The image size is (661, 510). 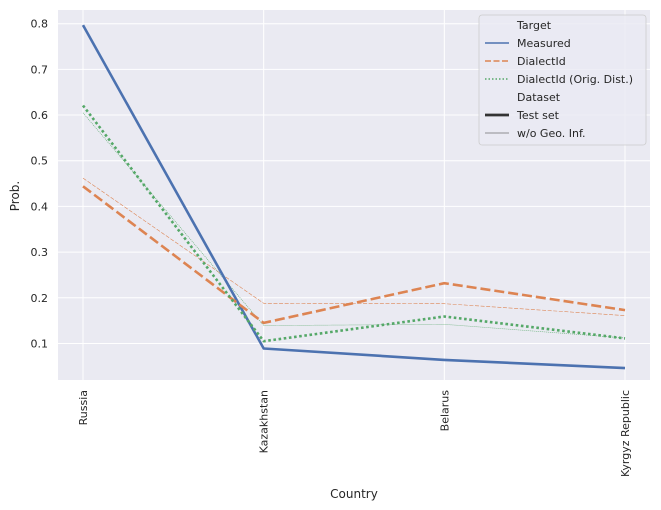 I want to click on y-tick-label: 0.4, so click(x=40, y=206).